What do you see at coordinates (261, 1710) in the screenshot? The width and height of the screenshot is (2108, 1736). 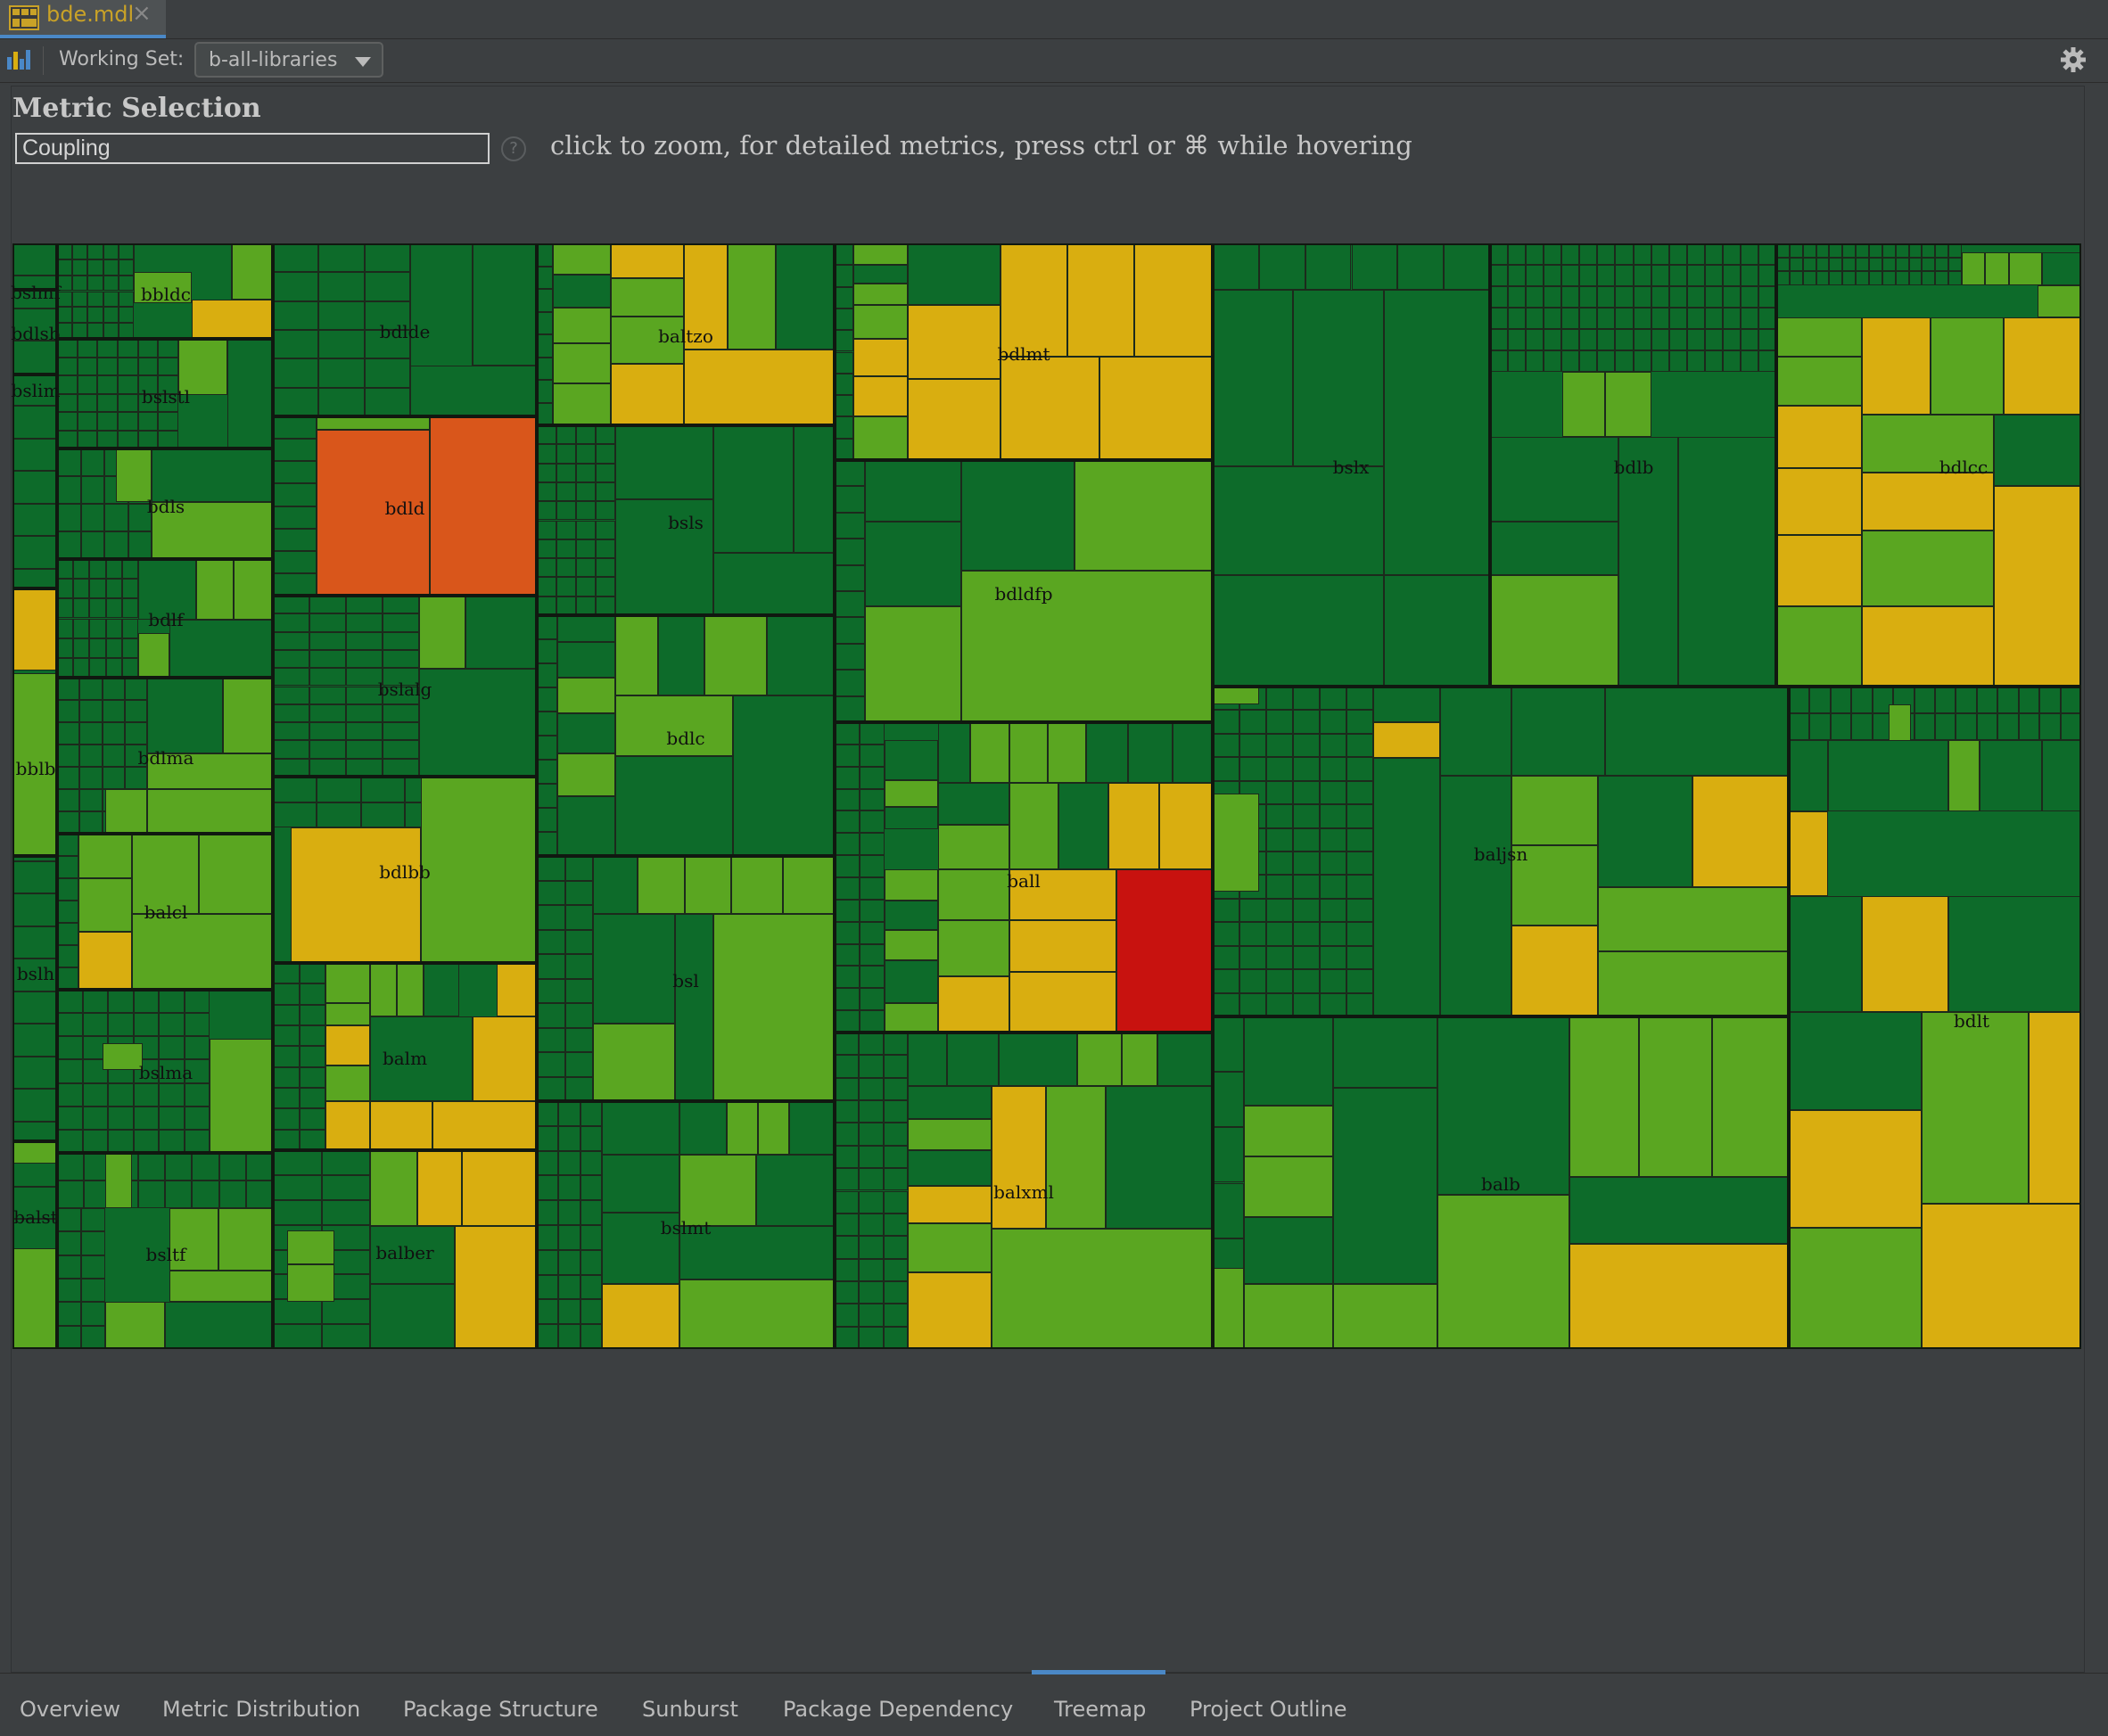 I see `tab-metric-distribution: Metric Distribution` at bounding box center [261, 1710].